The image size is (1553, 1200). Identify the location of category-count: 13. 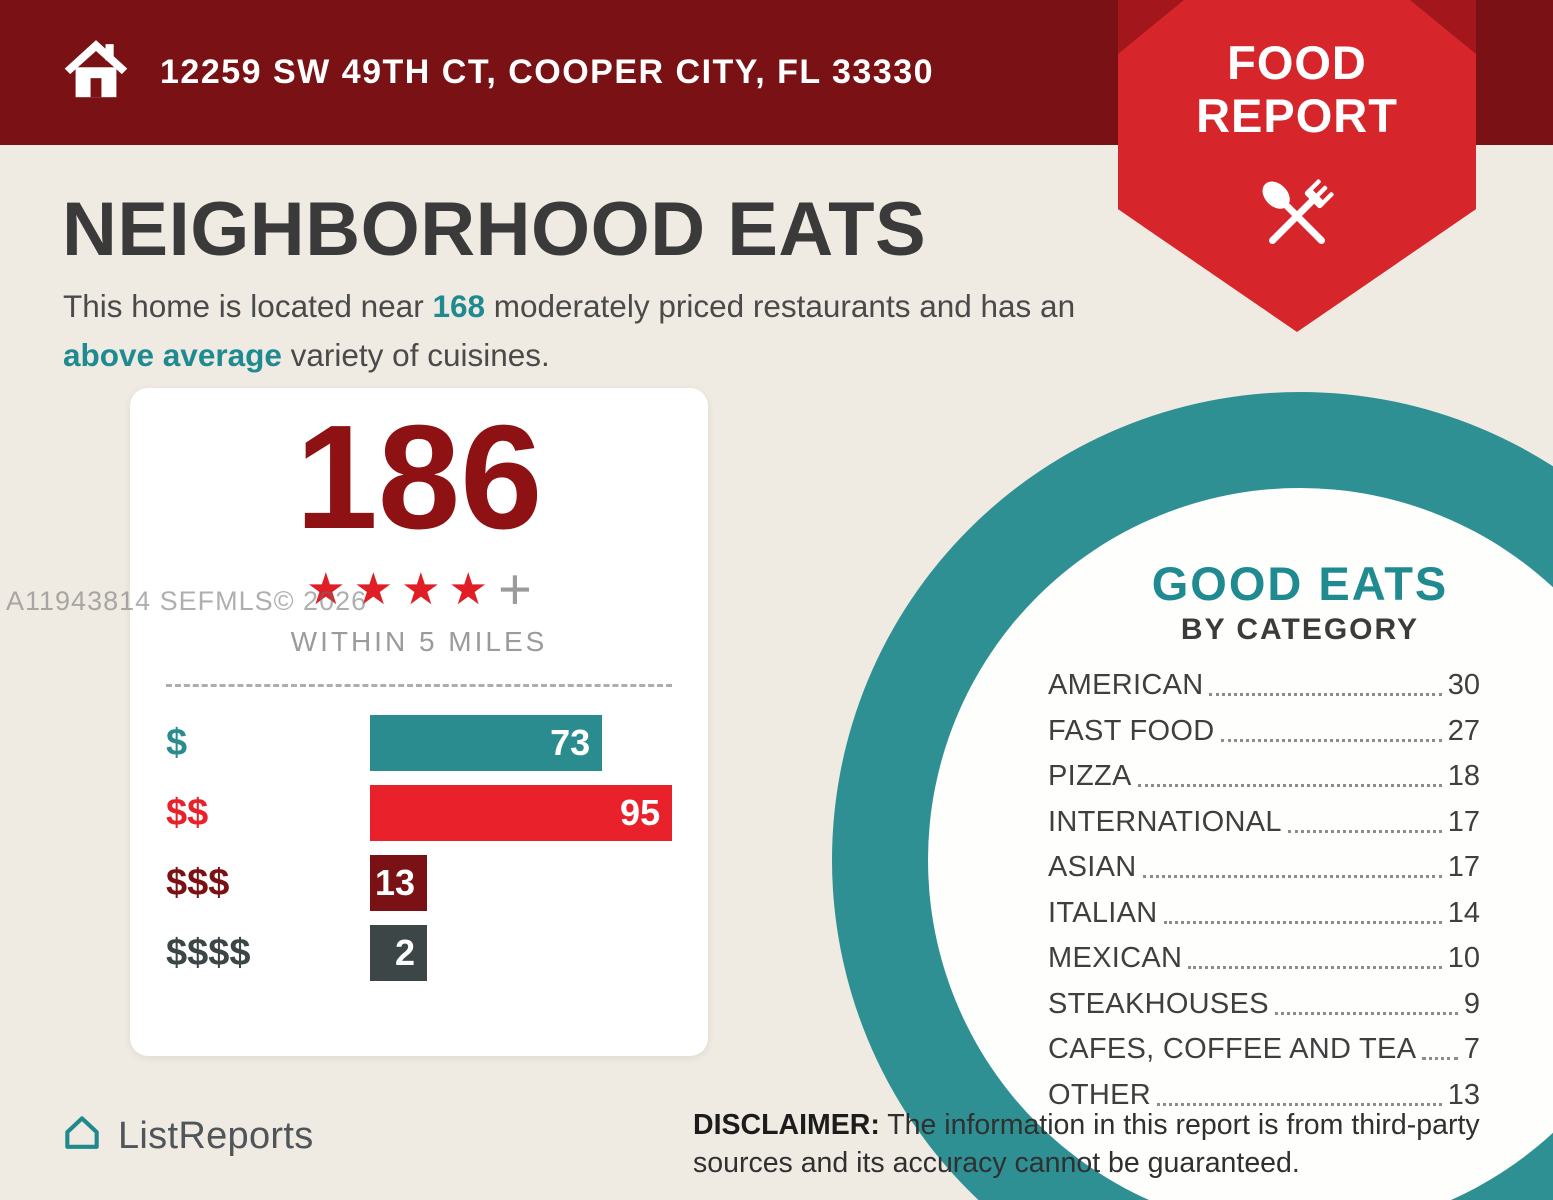
(1463, 1094).